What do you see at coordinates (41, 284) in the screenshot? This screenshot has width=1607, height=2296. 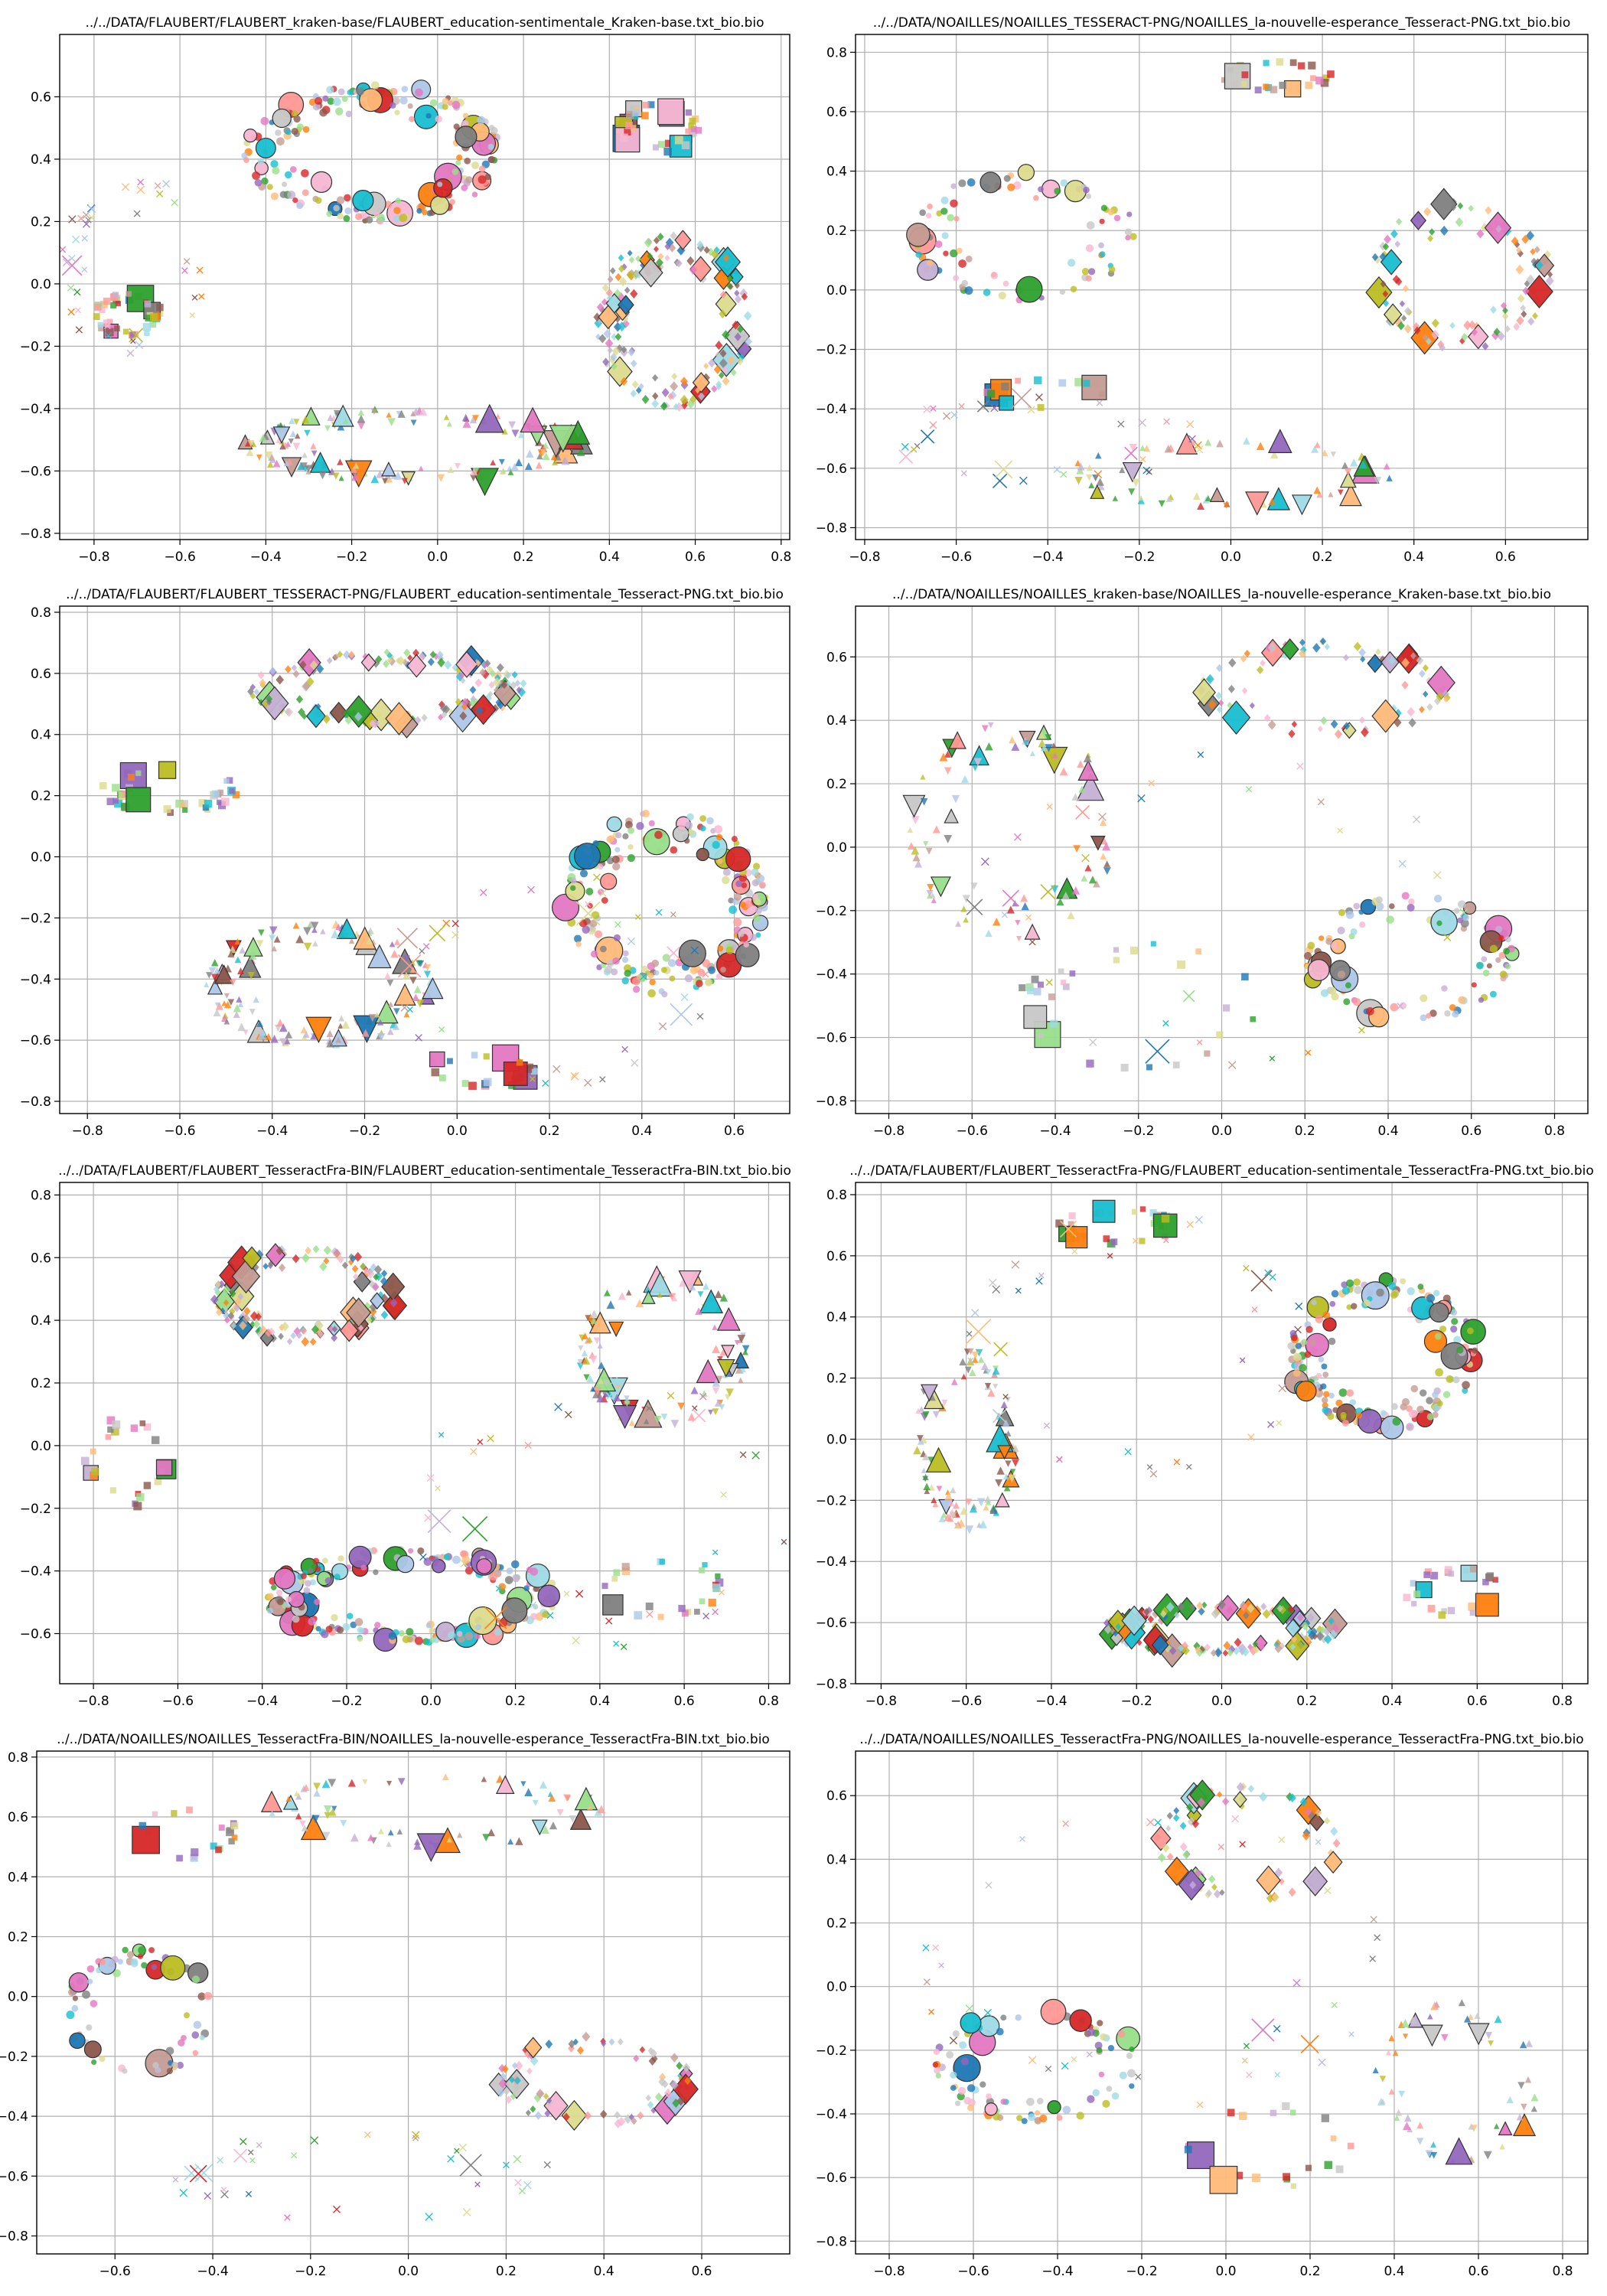 I see `y-tick-label: 0.0` at bounding box center [41, 284].